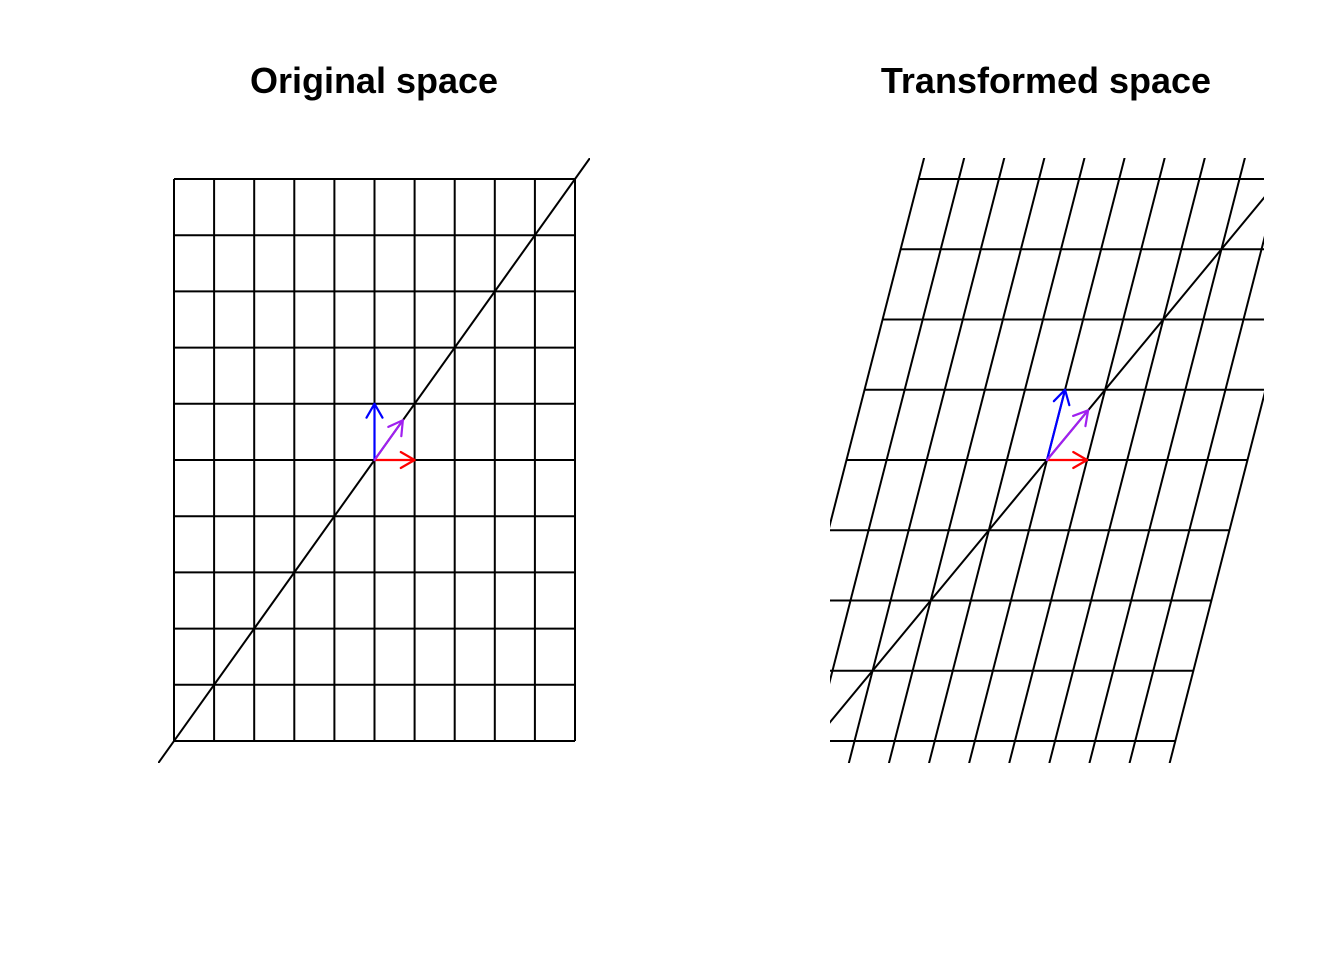 The height and width of the screenshot is (960, 1344). I want to click on vector-diagonal-unit-arrow, so click(389, 440).